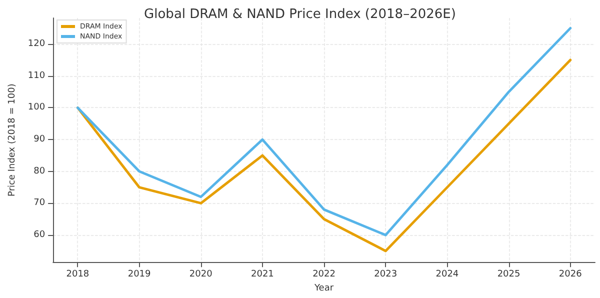 Image resolution: width=600 pixels, height=298 pixels. Describe the element at coordinates (508, 275) in the screenshot. I see `x-tick-label: 2025` at that location.